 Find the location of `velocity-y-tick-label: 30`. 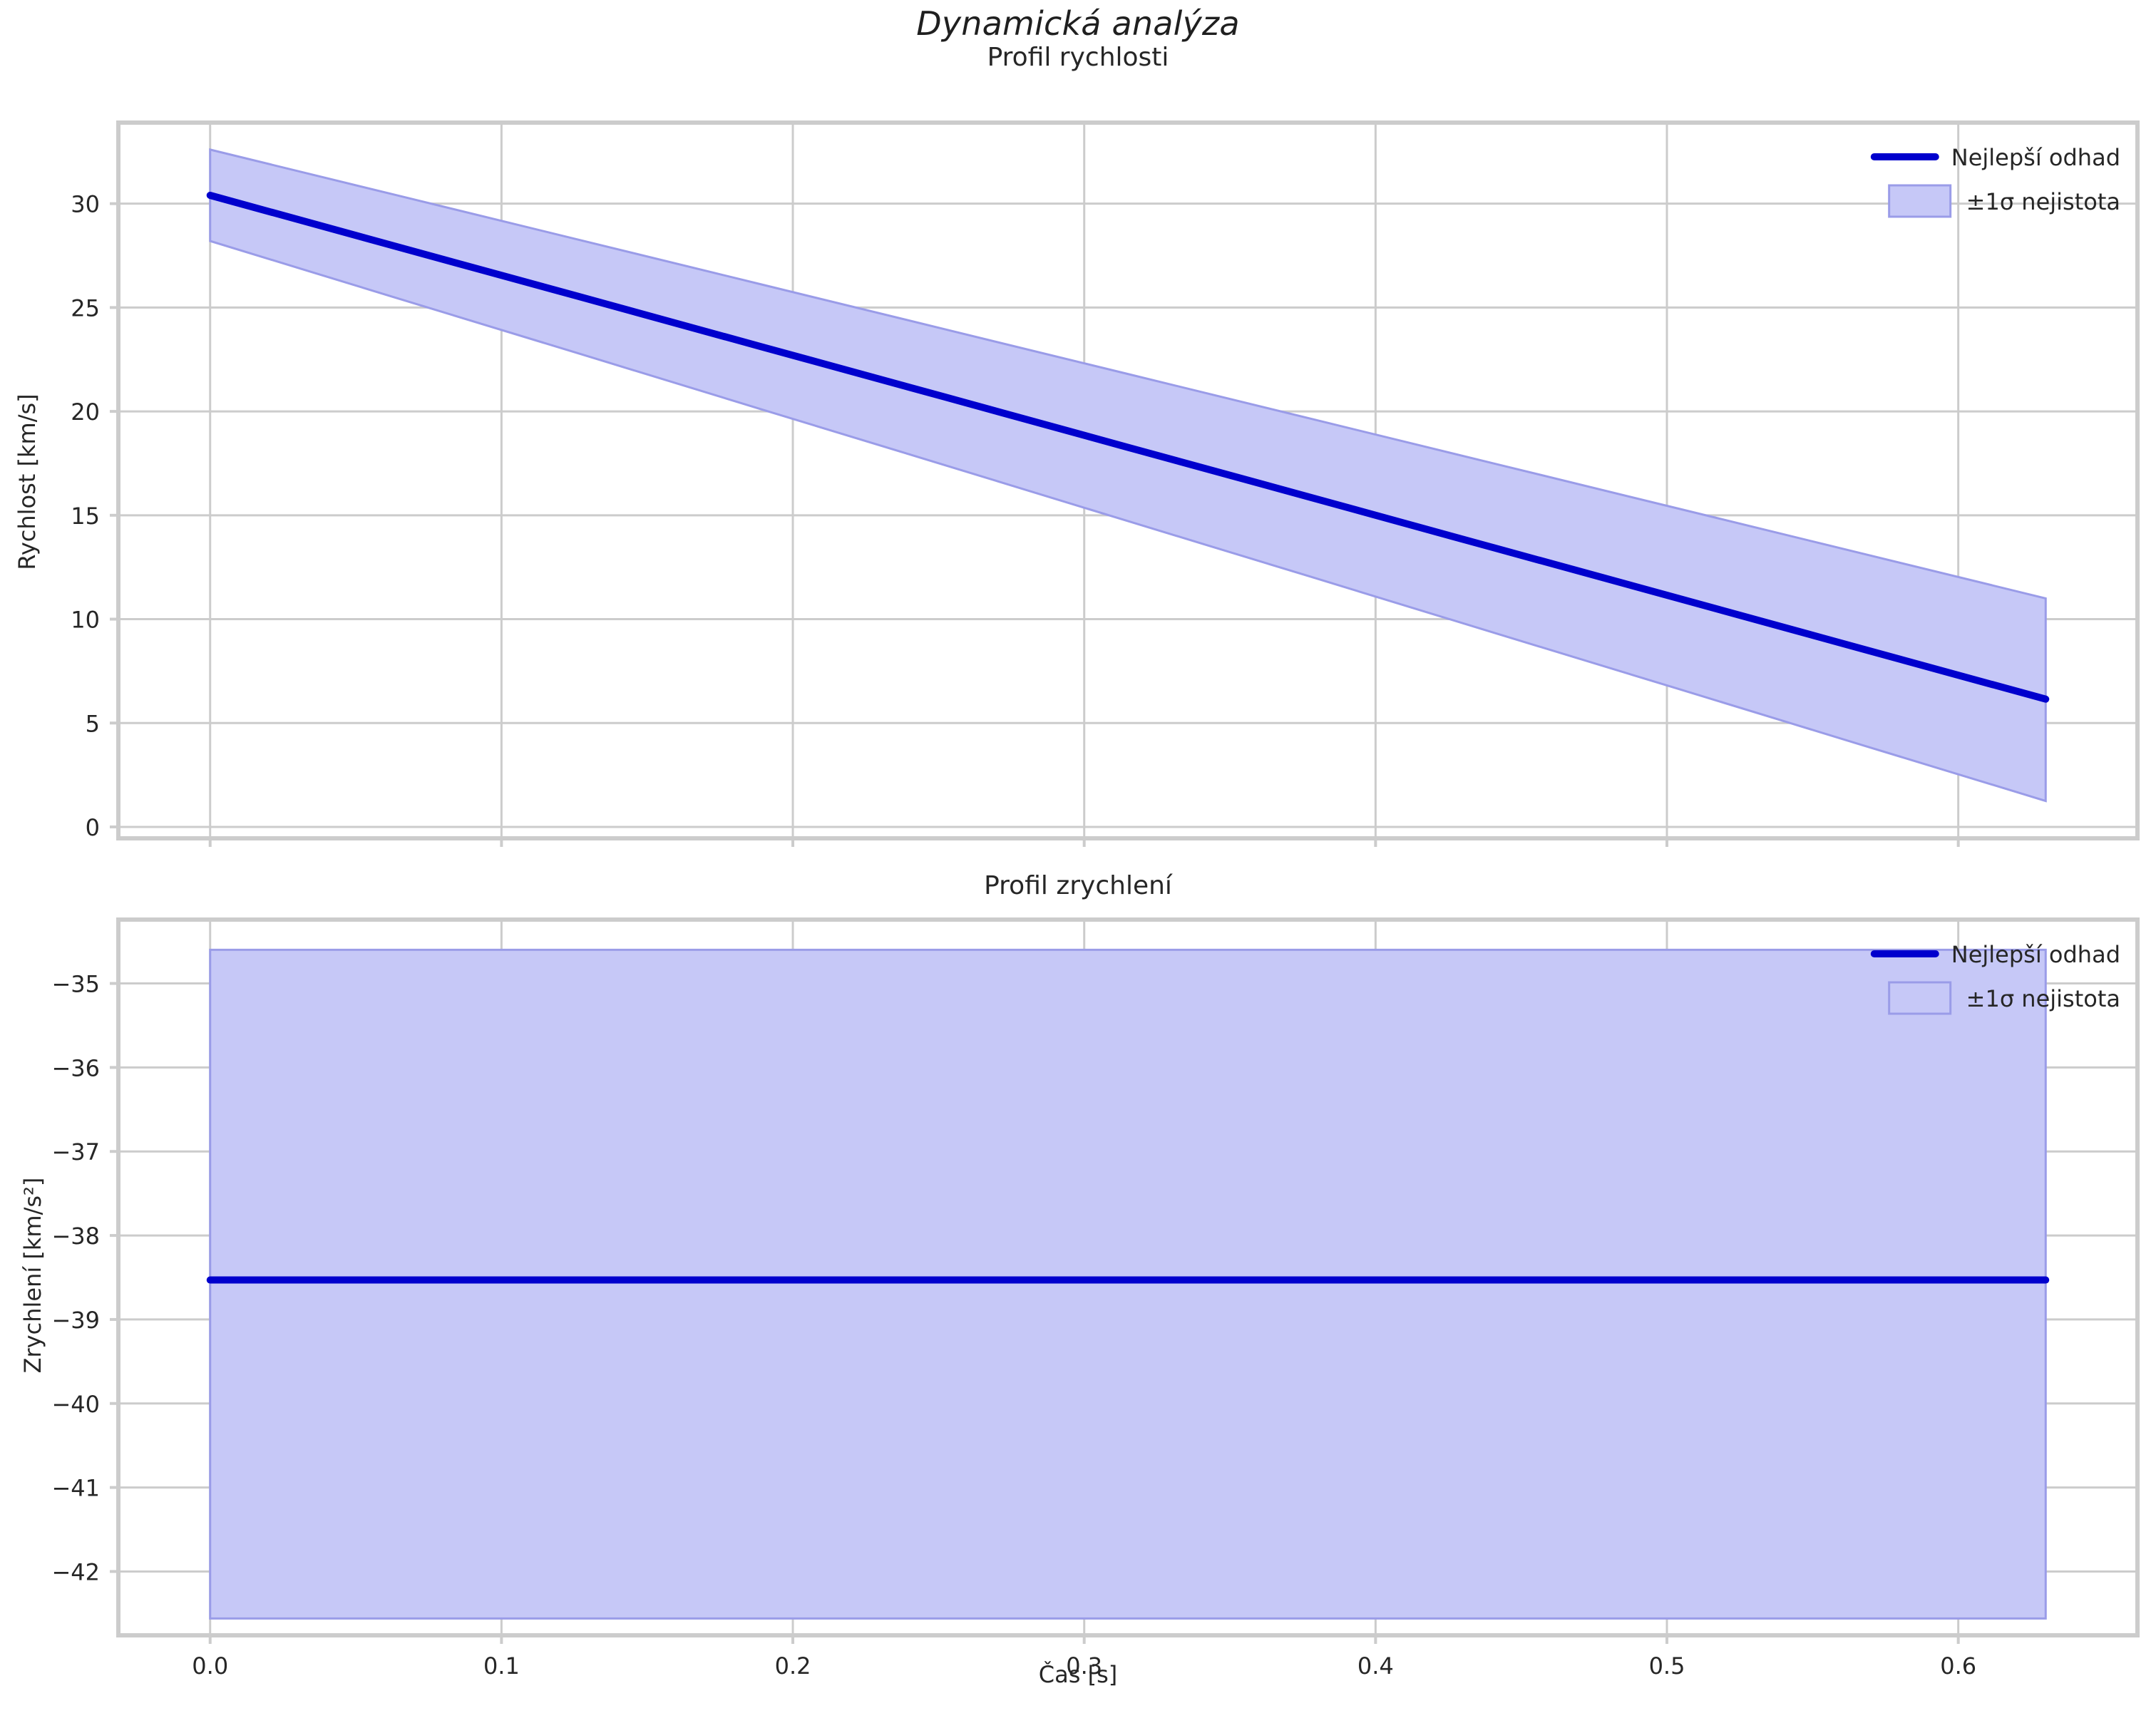

velocity-y-tick-label: 30 is located at coordinates (85, 204).